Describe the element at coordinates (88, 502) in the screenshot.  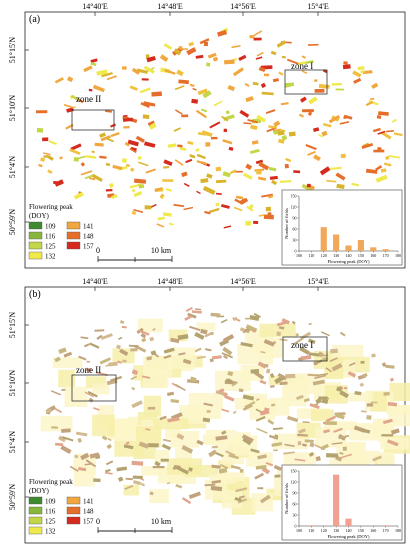
I see `legend-label: 141` at that location.